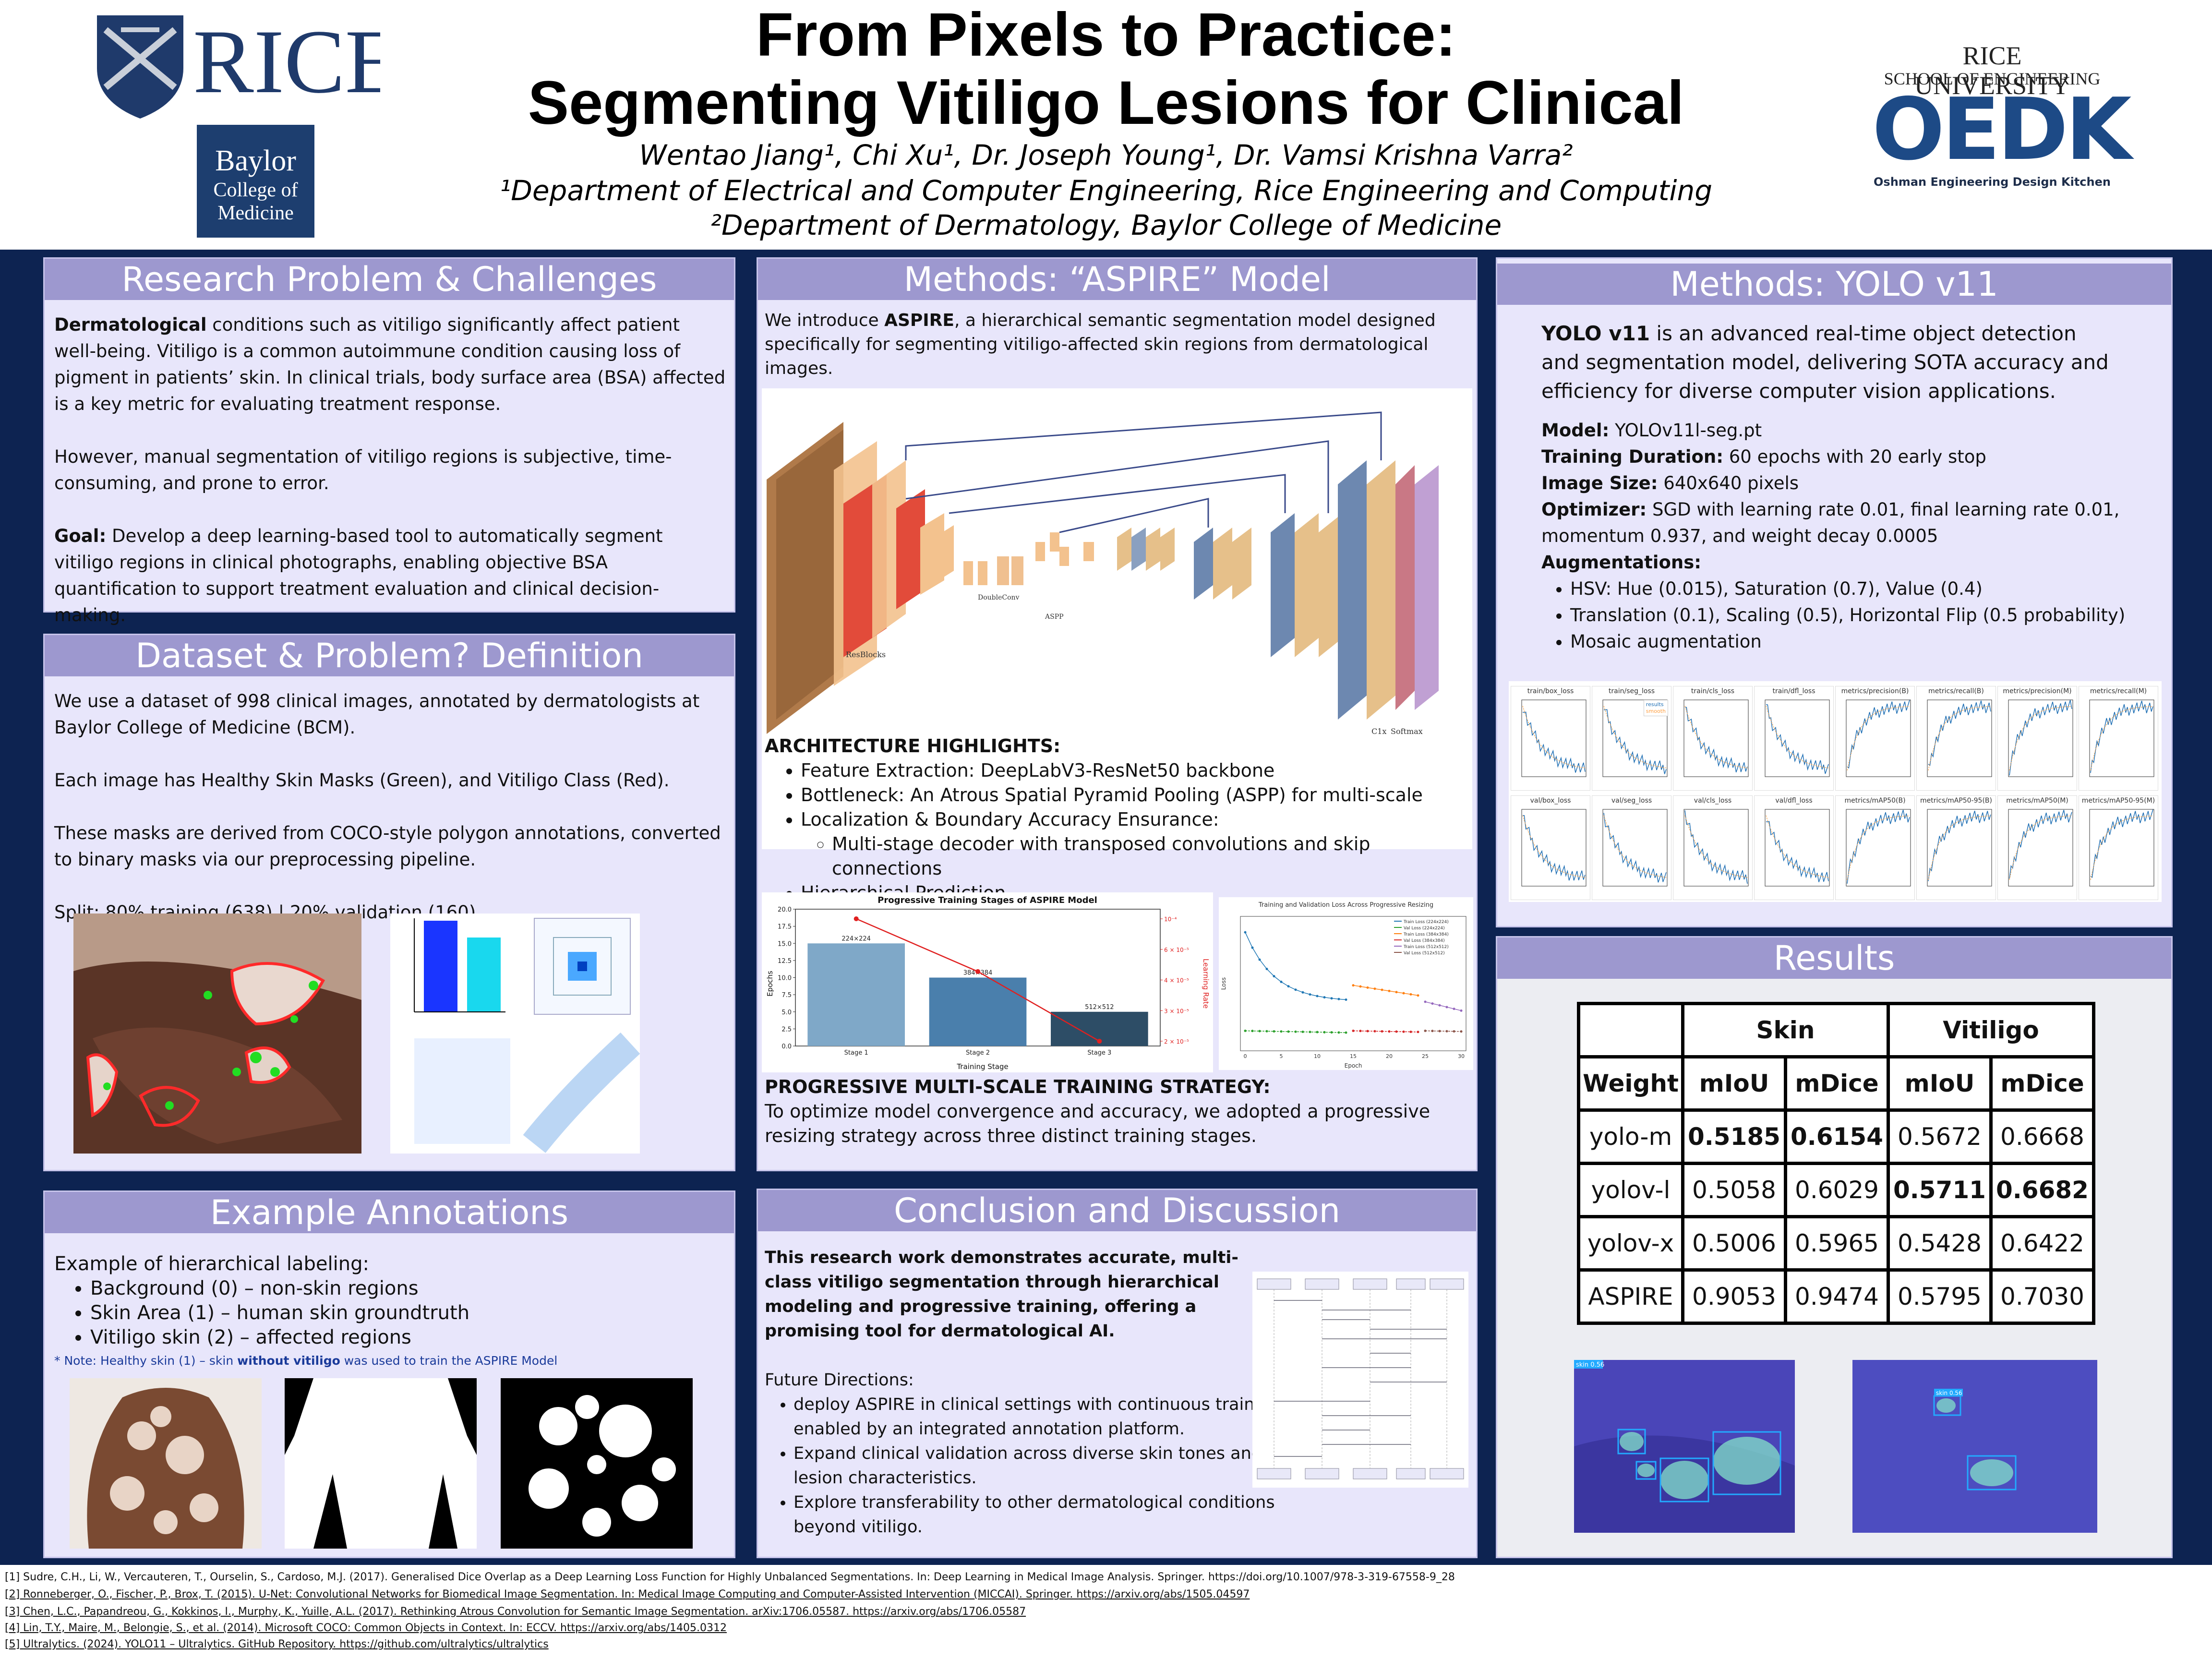  I want to click on bar-chart-xlabel: Training Stage, so click(982, 1066).